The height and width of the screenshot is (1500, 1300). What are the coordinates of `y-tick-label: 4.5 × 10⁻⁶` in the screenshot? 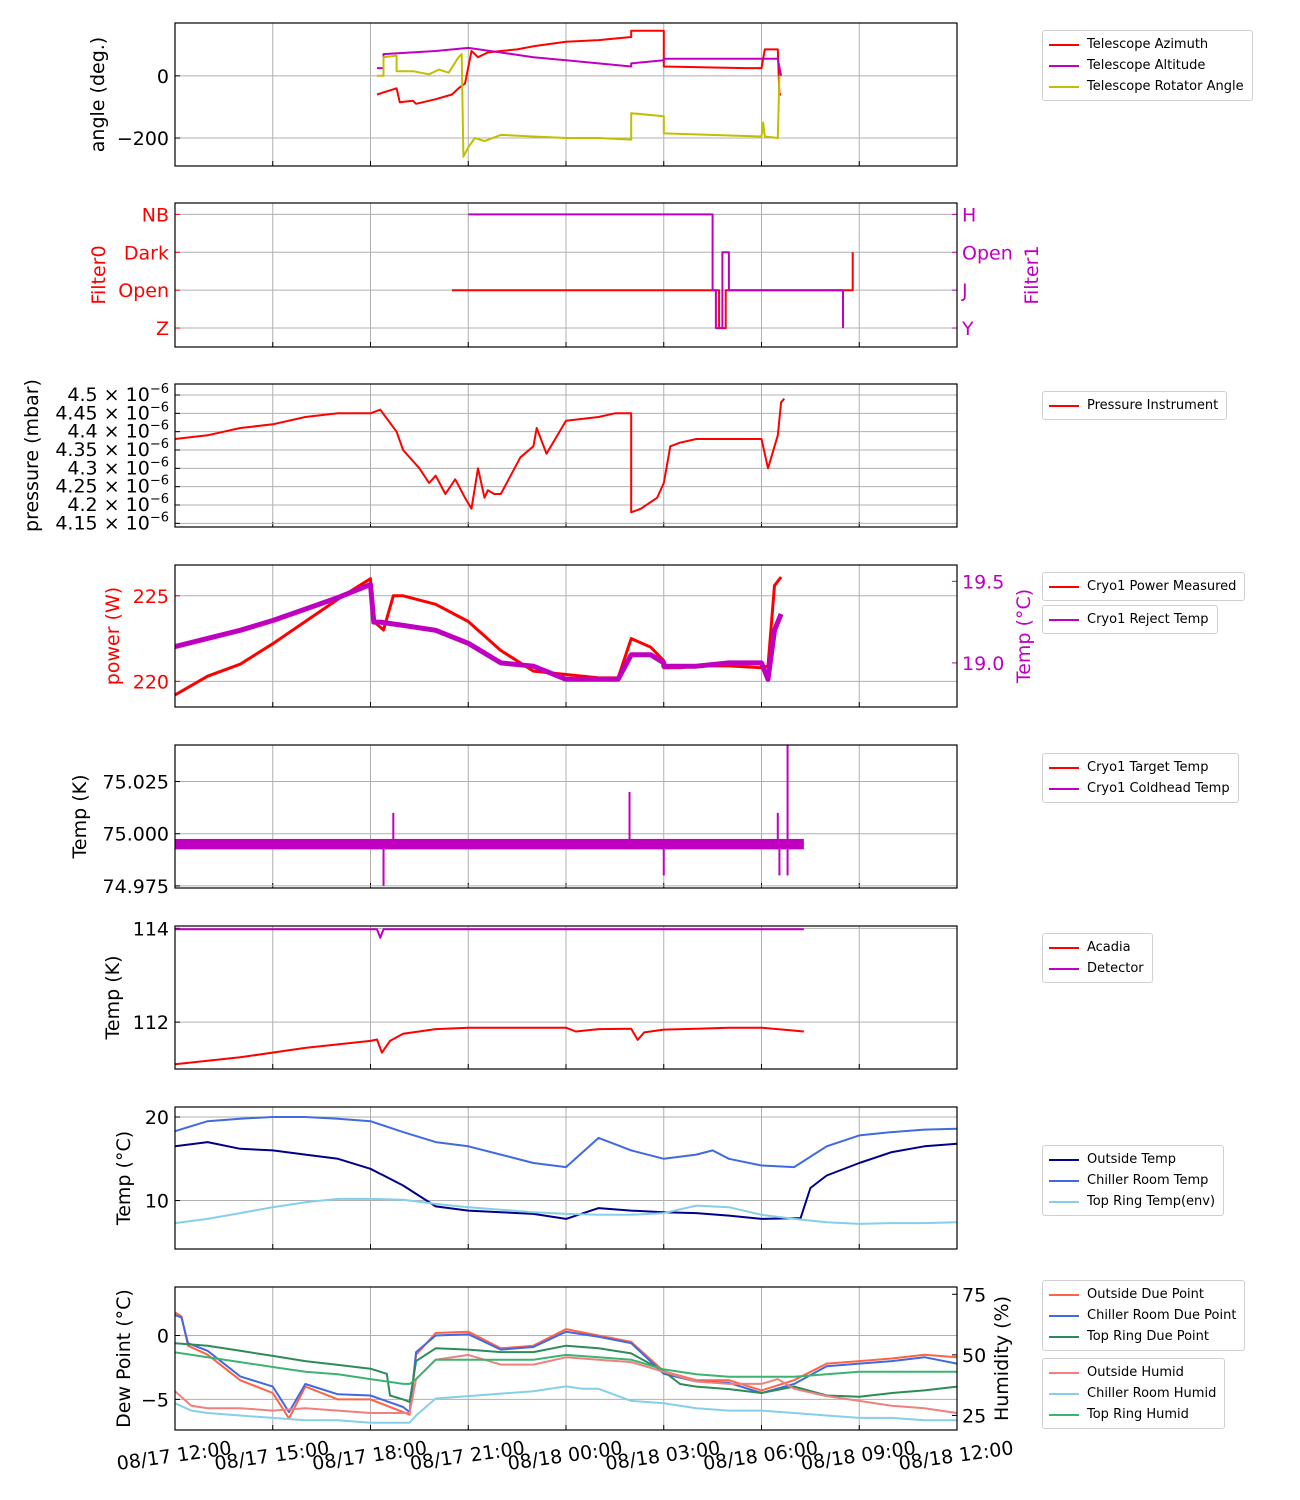 It's located at (118, 394).